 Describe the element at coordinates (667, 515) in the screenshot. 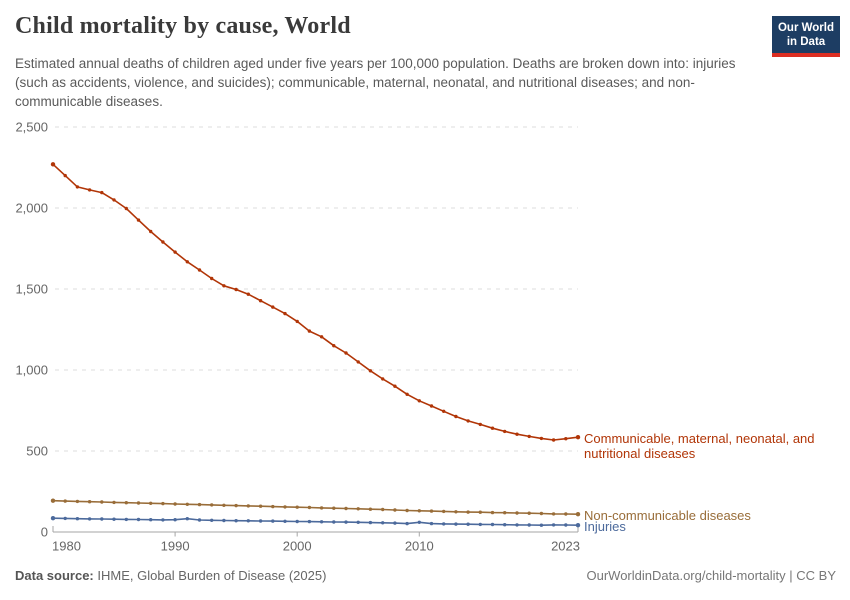

I see `series-label-ncd: Non-communicable diseases` at that location.